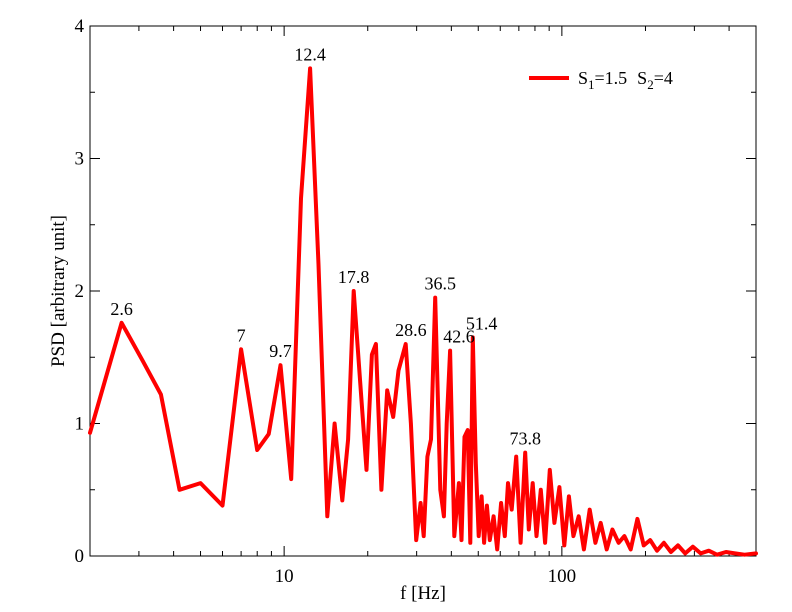 The height and width of the screenshot is (612, 792). What do you see at coordinates (58, 291) in the screenshot?
I see `y-axis-label: PSD [arbitrary unit]` at bounding box center [58, 291].